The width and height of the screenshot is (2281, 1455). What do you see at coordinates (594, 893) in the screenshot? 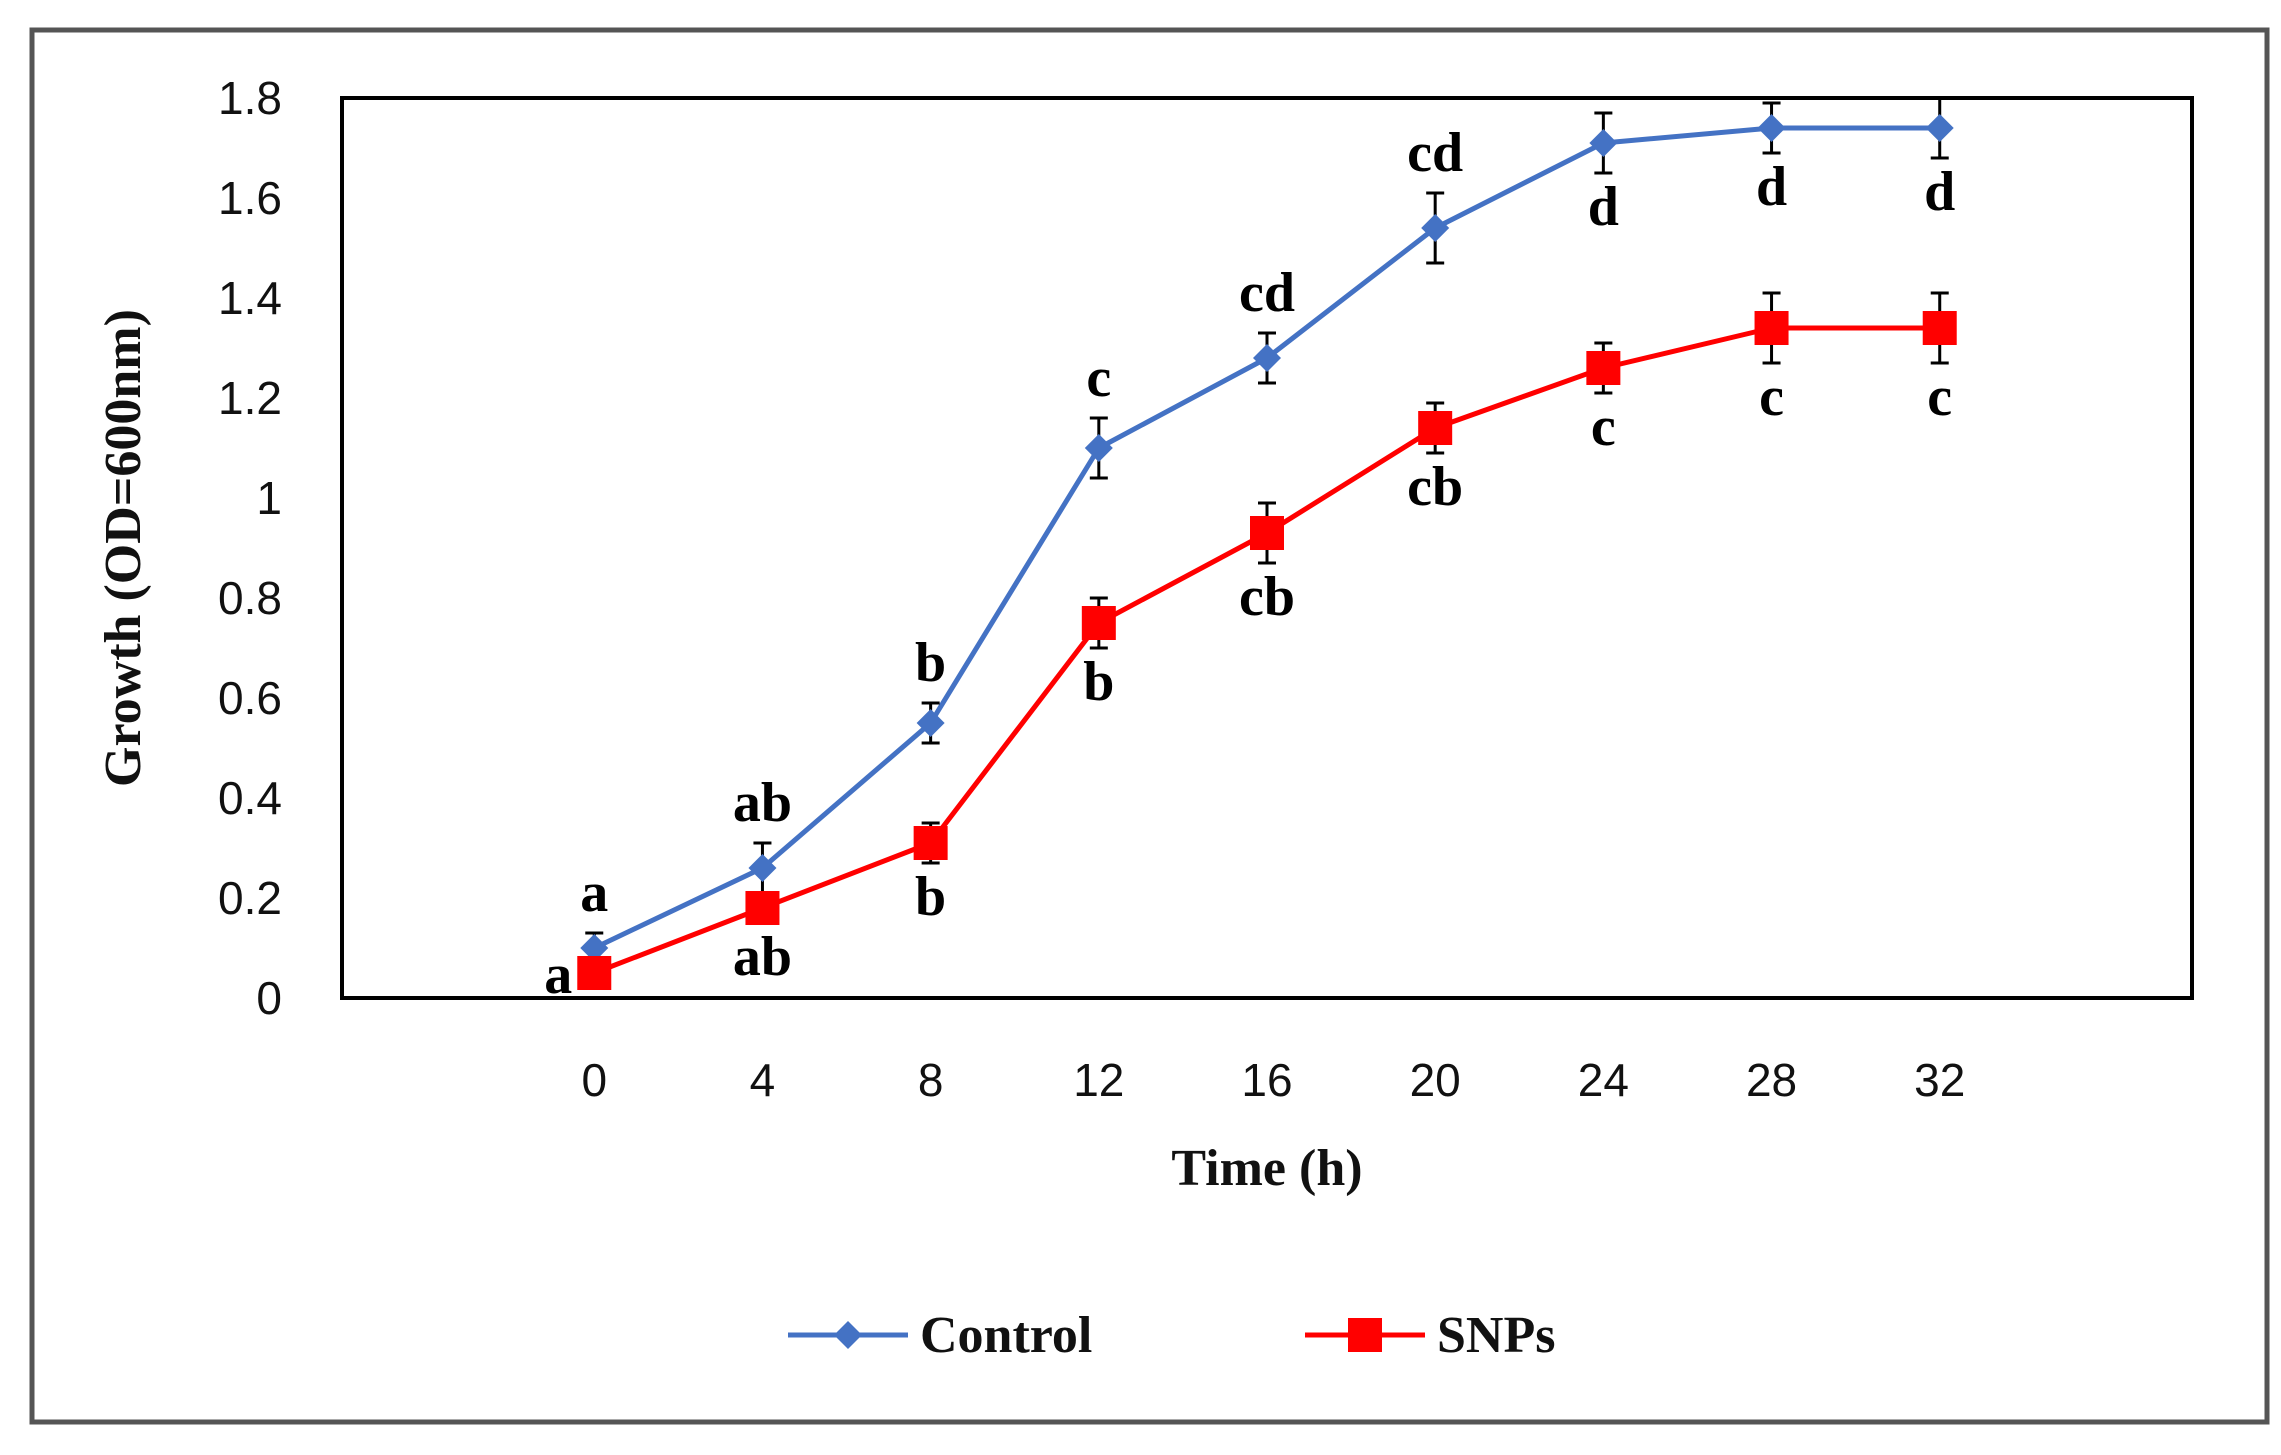
I see `control-significance-label: a` at bounding box center [594, 893].